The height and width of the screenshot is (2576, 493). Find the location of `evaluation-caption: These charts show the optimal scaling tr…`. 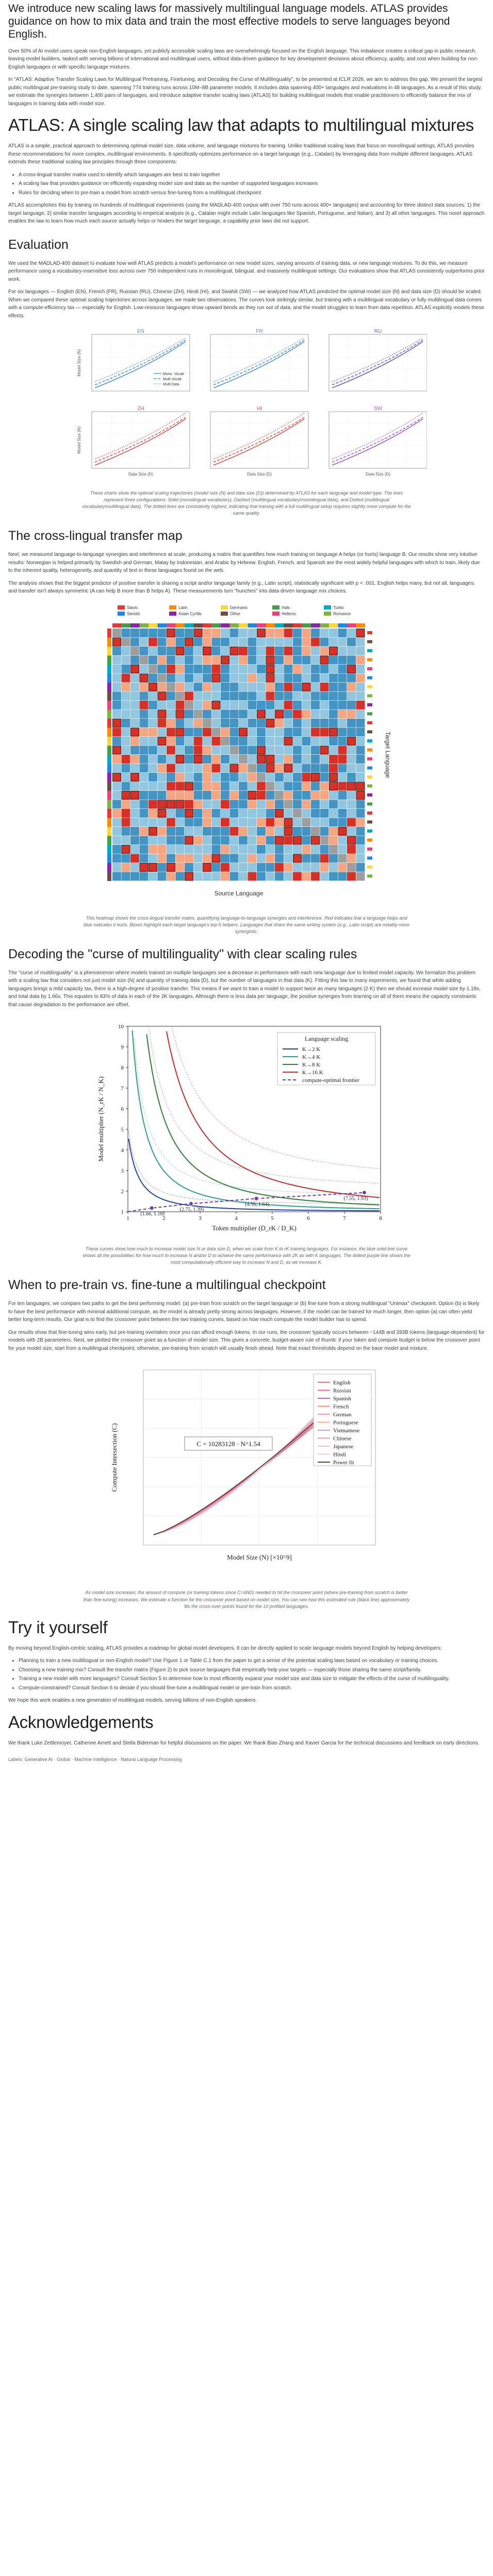

evaluation-caption: These charts show the optimal scaling tr… is located at coordinates (247, 503).